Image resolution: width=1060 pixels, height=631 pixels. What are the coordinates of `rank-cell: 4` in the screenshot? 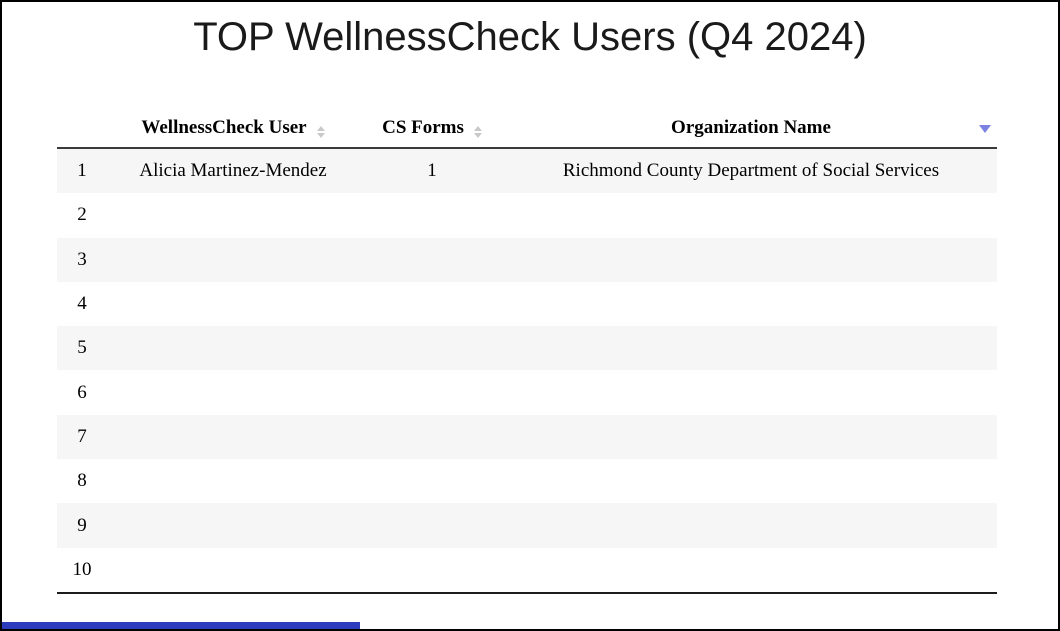 It's located at (82, 304).